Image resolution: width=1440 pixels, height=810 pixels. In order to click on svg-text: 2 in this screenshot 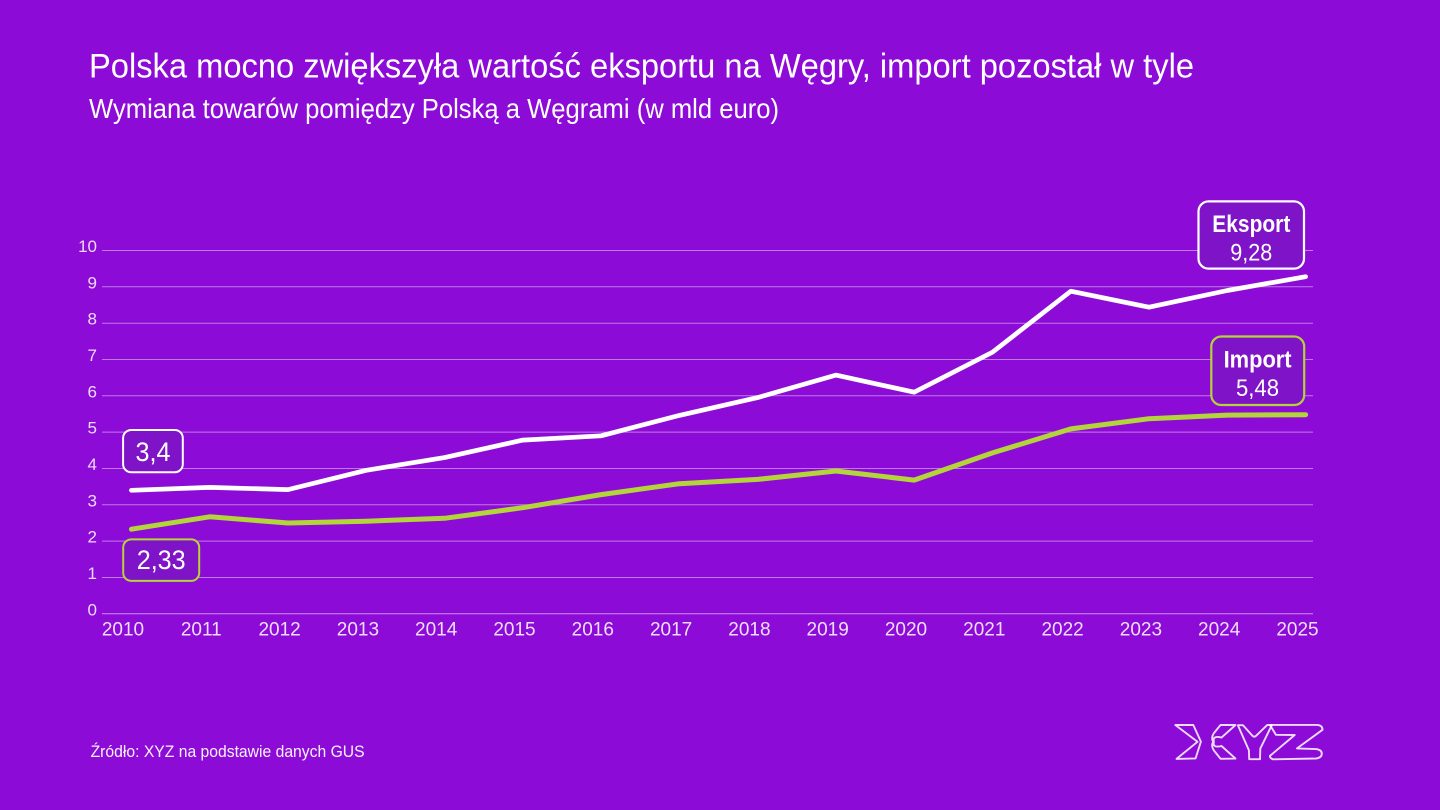, I will do `click(92, 537)`.